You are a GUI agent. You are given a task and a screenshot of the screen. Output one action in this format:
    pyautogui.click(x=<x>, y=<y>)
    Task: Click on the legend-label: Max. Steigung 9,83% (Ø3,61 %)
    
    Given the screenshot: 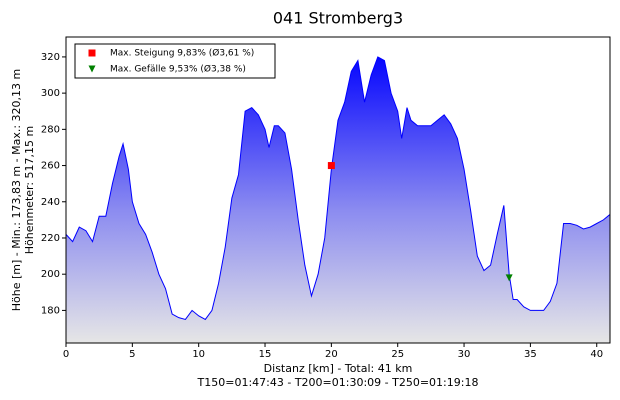 What is the action you would take?
    pyautogui.click(x=182, y=53)
    